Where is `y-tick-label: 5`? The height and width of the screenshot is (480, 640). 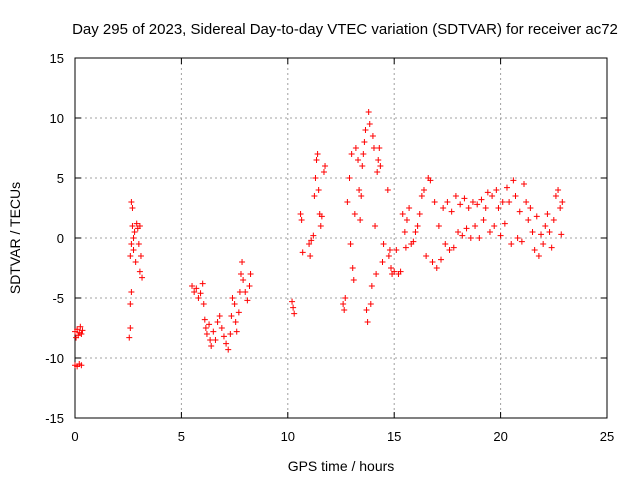 y-tick-label: 5 is located at coordinates (60, 178).